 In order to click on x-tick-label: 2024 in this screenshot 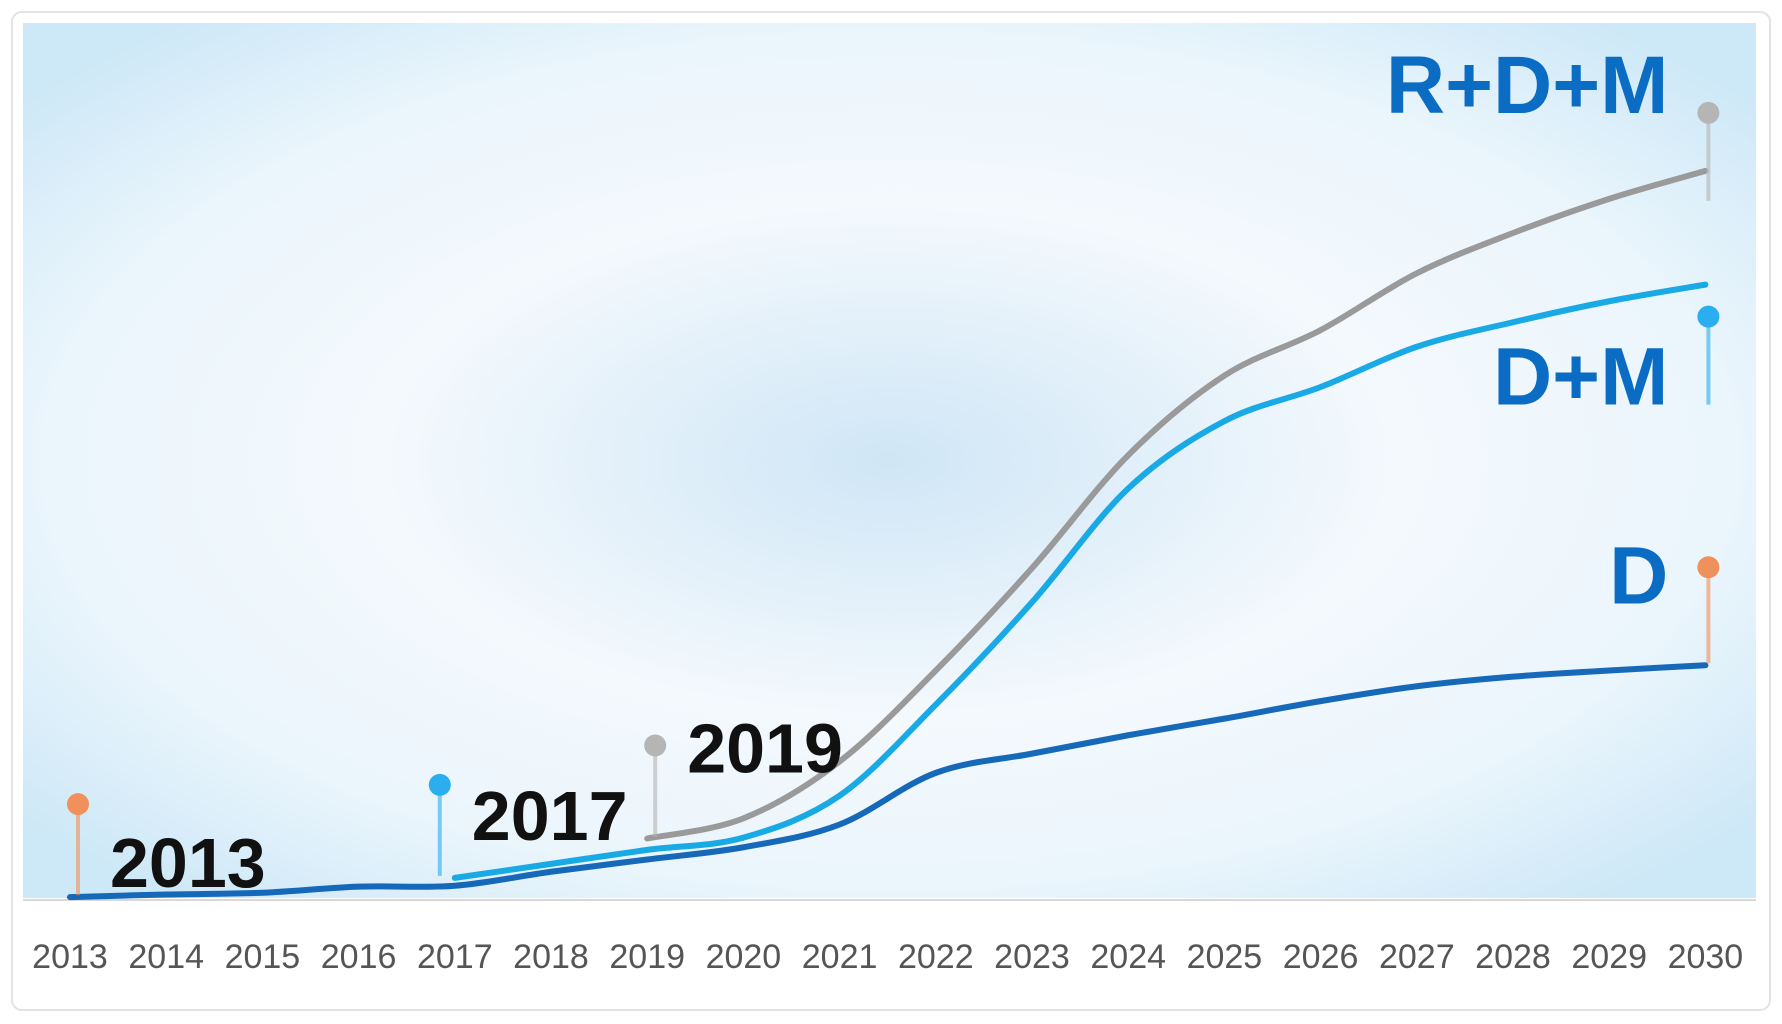, I will do `click(1128, 957)`.